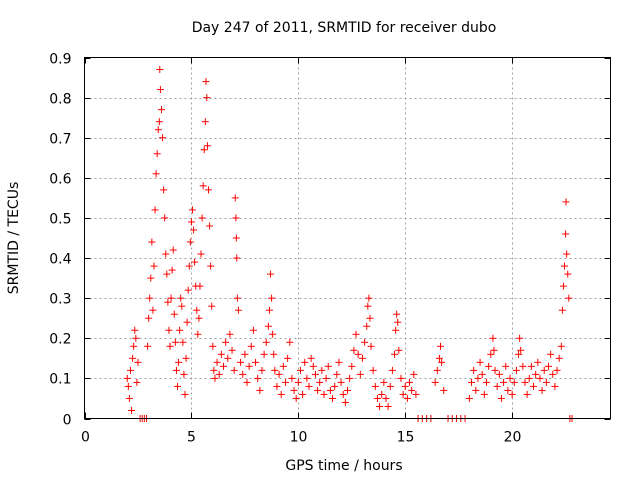 The image size is (640, 480). Describe the element at coordinates (60, 220) in the screenshot. I see `y-tick-label: 0.5` at that location.